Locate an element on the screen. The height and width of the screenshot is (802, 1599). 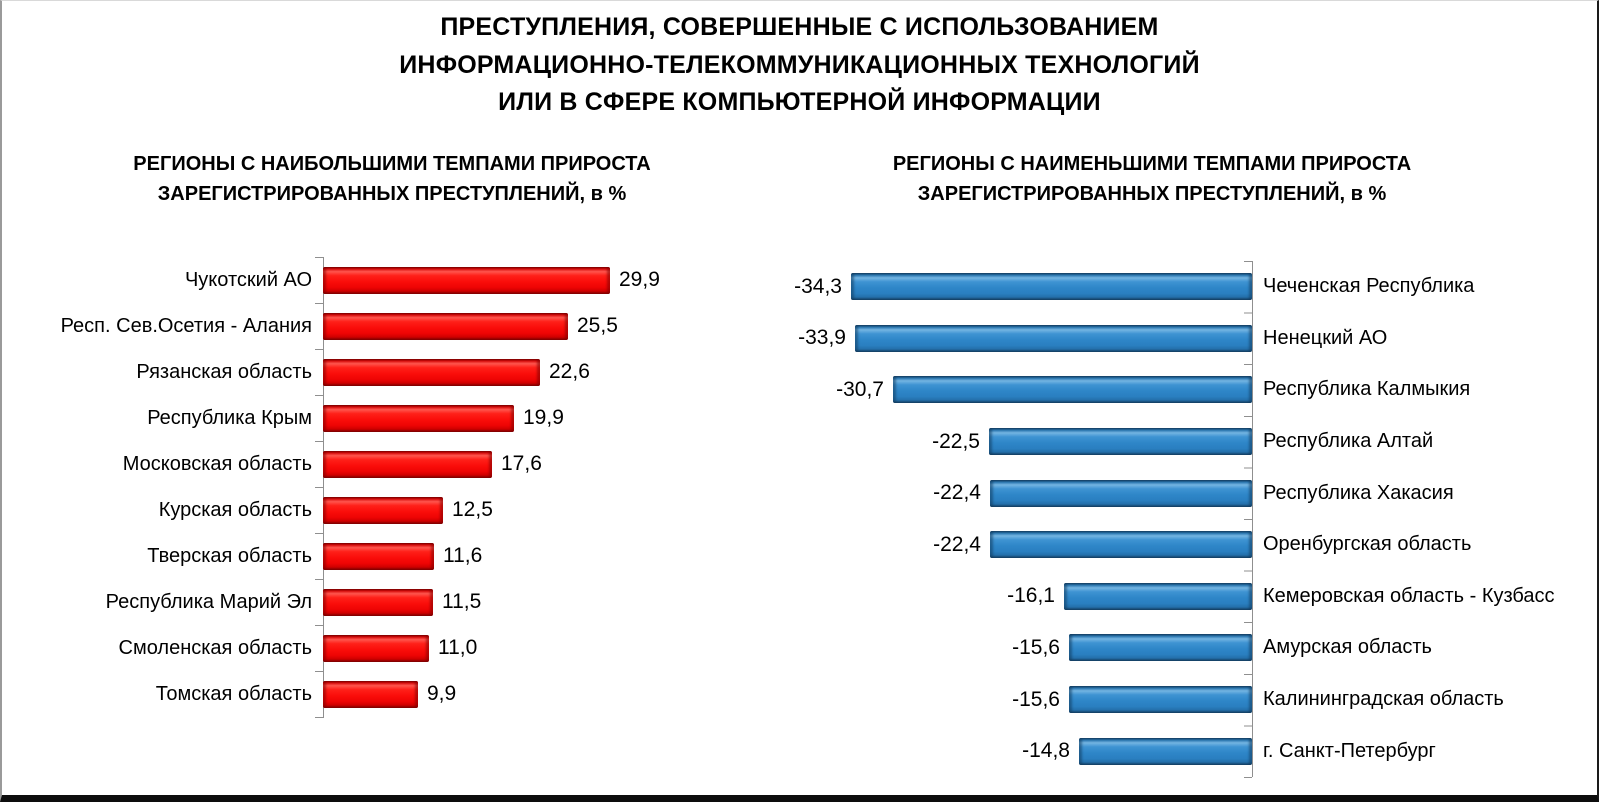
category-label: Амурская область is located at coordinates (1347, 647).